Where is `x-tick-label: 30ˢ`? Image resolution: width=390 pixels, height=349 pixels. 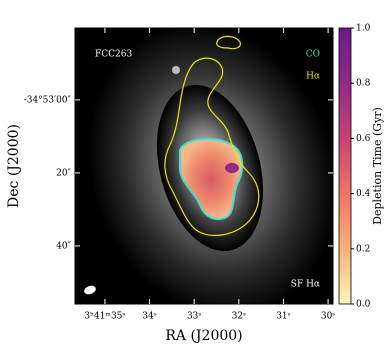
x-tick-label: 30ˢ is located at coordinates (328, 317).